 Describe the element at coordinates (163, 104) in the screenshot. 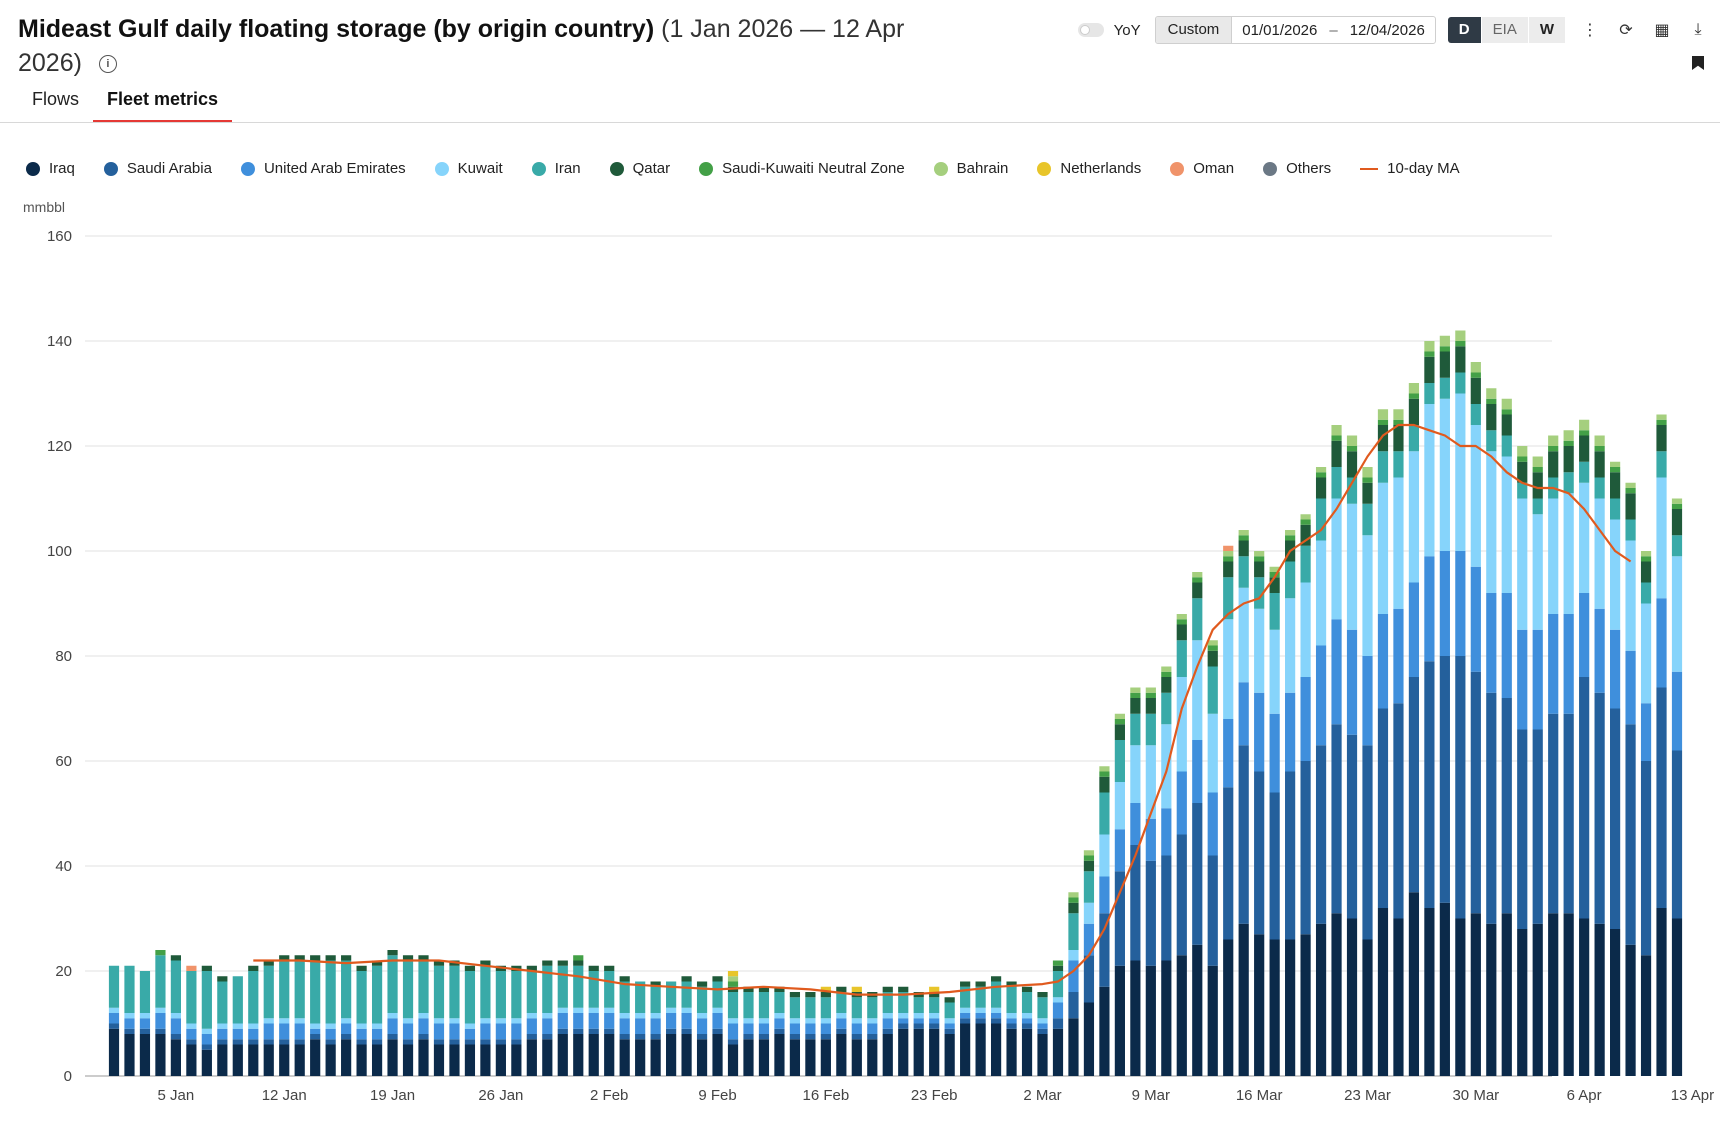

I see `tab-fleet-metrics: Fleet metrics` at that location.